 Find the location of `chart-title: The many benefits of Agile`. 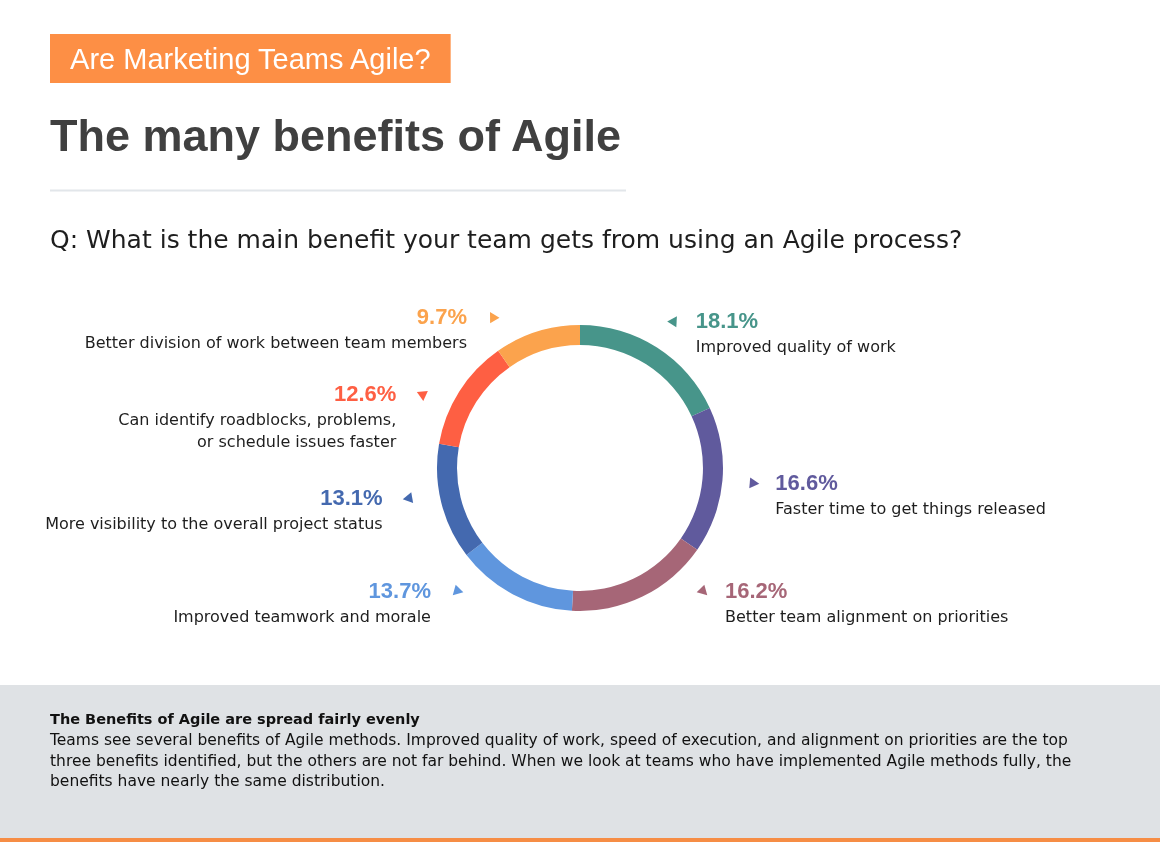

chart-title: The many benefits of Agile is located at coordinates (335, 135).